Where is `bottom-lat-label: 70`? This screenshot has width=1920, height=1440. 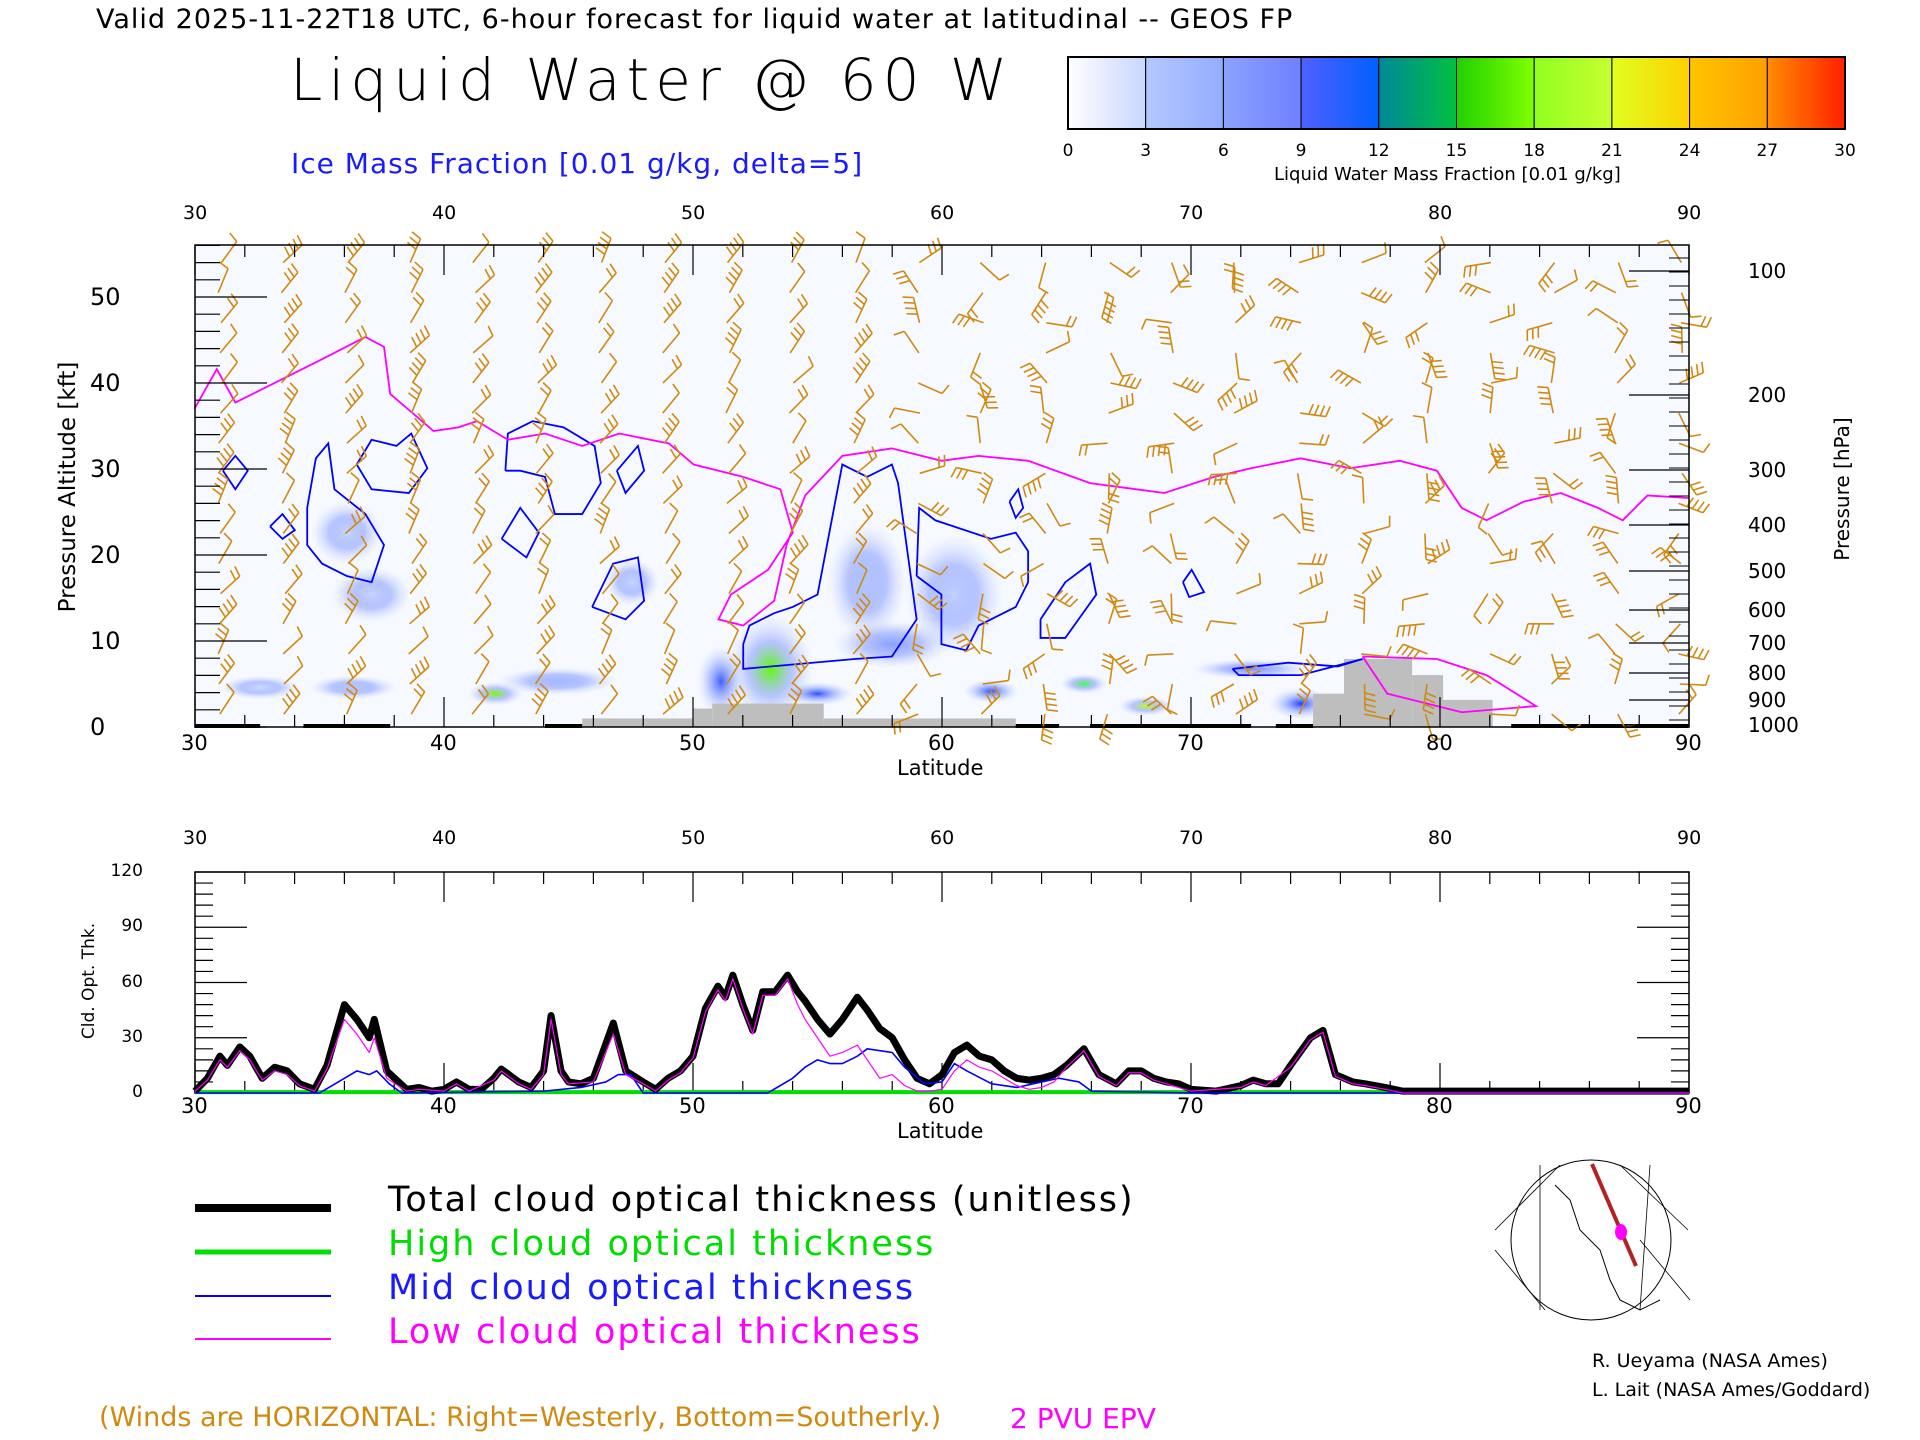 bottom-lat-label: 70 is located at coordinates (1190, 743).